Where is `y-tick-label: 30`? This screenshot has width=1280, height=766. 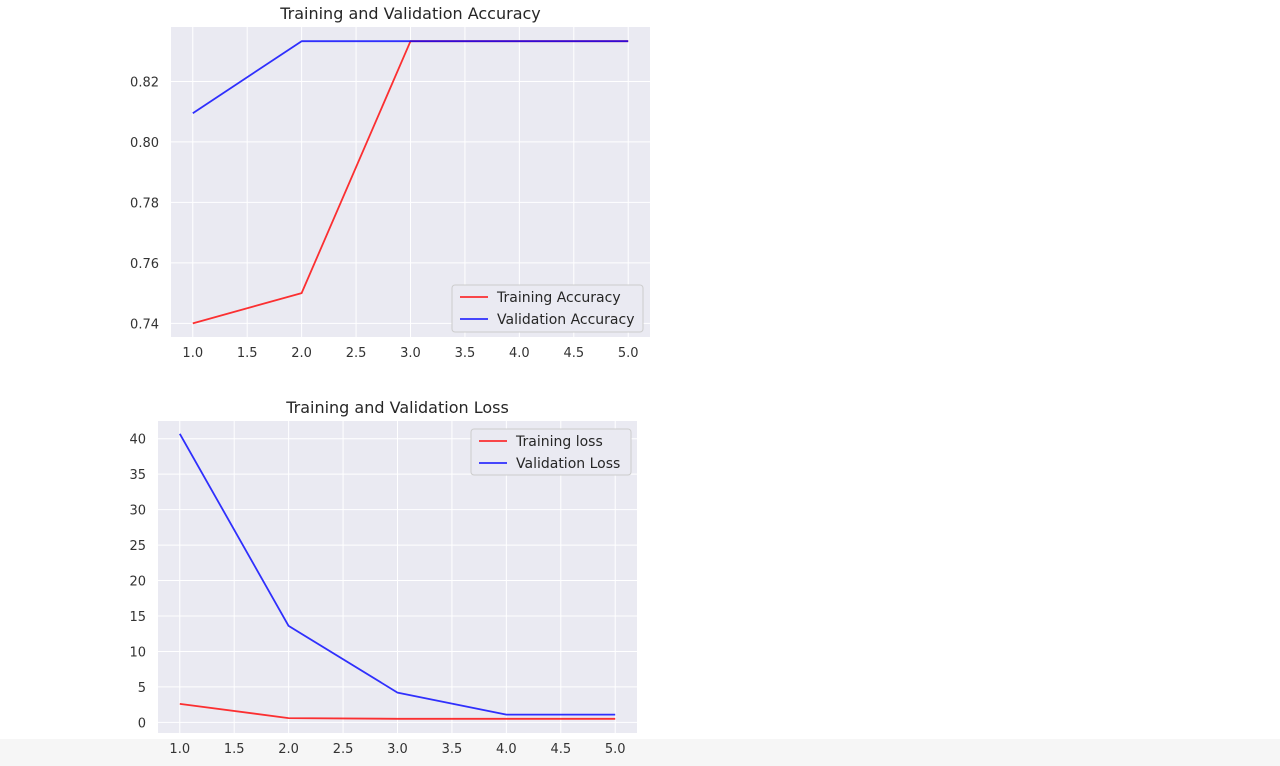
y-tick-label: 30 is located at coordinates (137, 511).